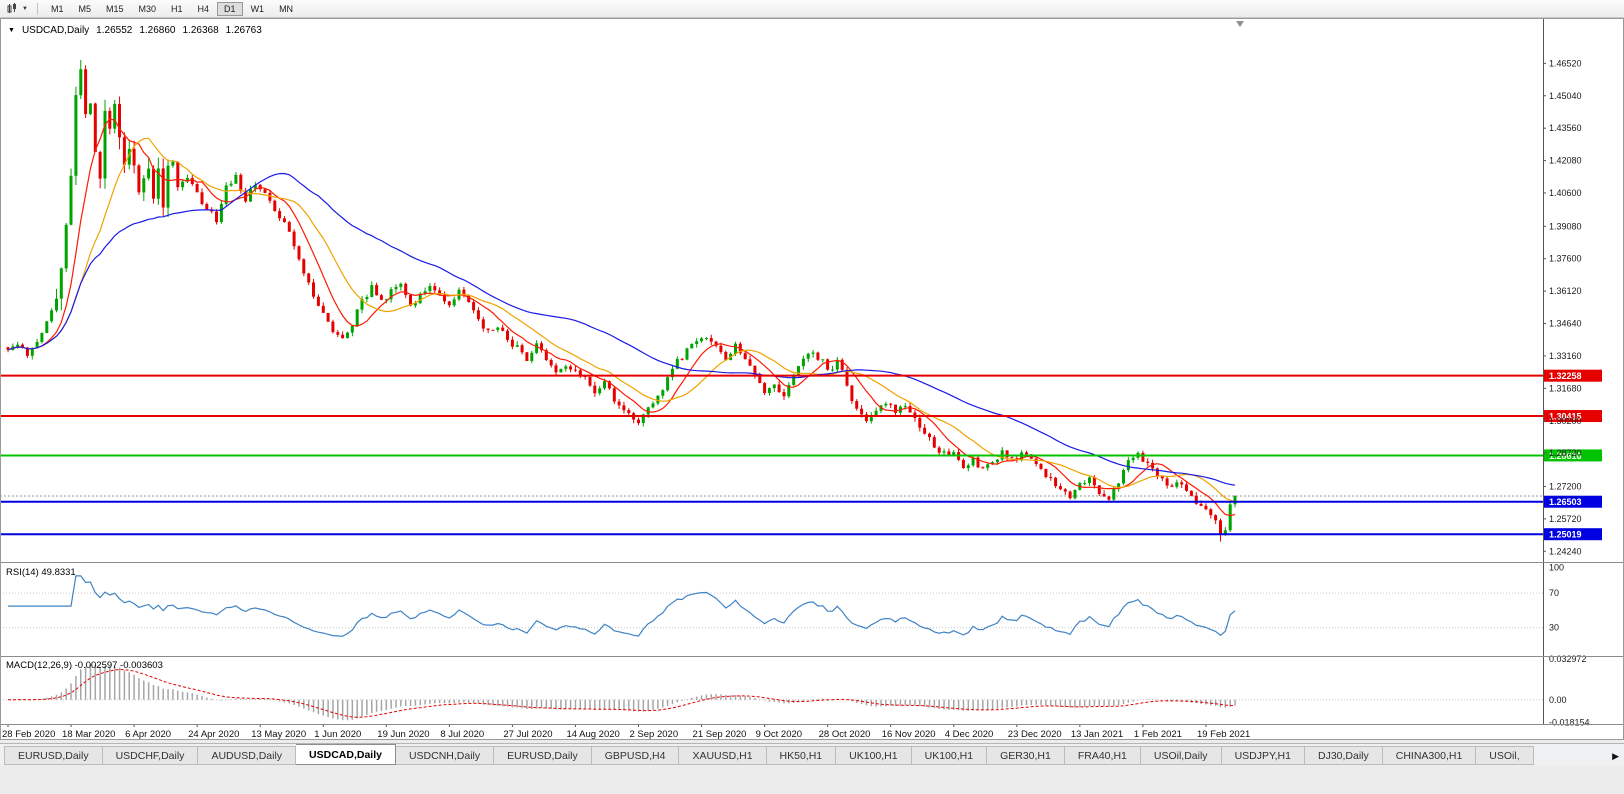 The height and width of the screenshot is (794, 1624). What do you see at coordinates (1565, 376) in the screenshot?
I see `svg-text: 1.32258` at bounding box center [1565, 376].